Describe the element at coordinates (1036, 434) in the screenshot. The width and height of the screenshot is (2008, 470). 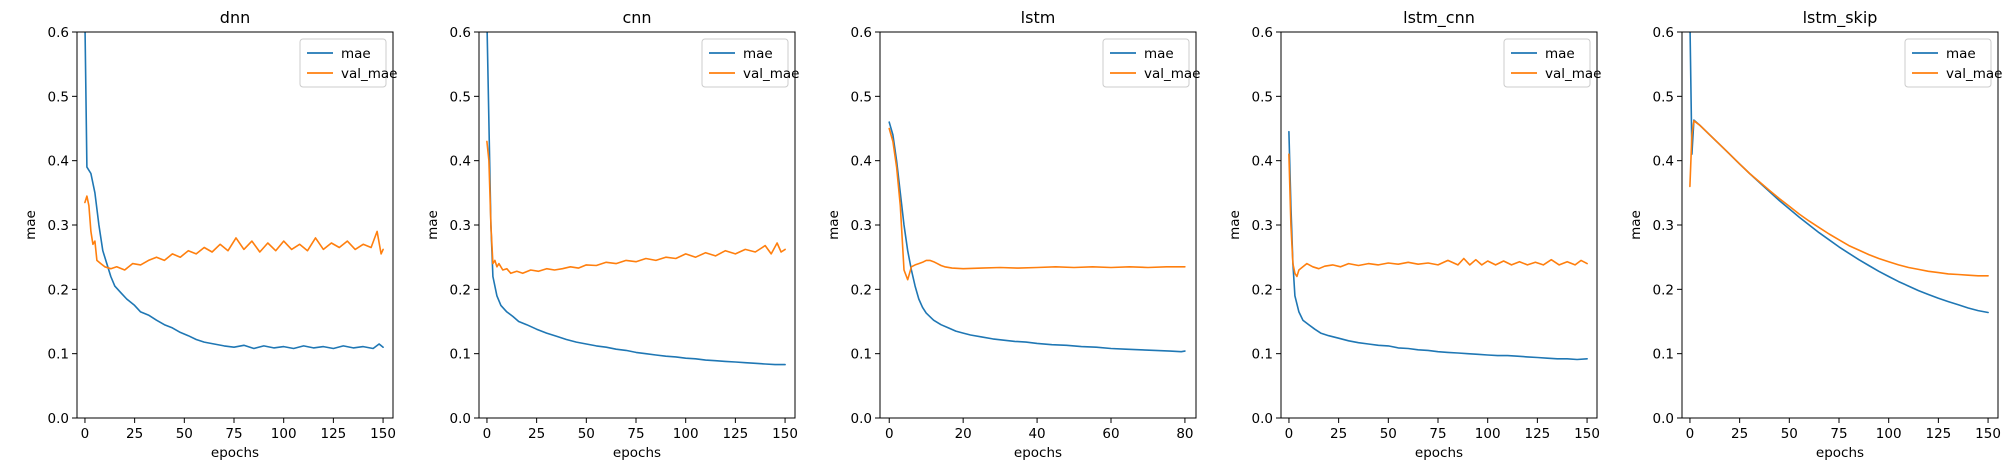
I see `x-tick-label: 40` at that location.